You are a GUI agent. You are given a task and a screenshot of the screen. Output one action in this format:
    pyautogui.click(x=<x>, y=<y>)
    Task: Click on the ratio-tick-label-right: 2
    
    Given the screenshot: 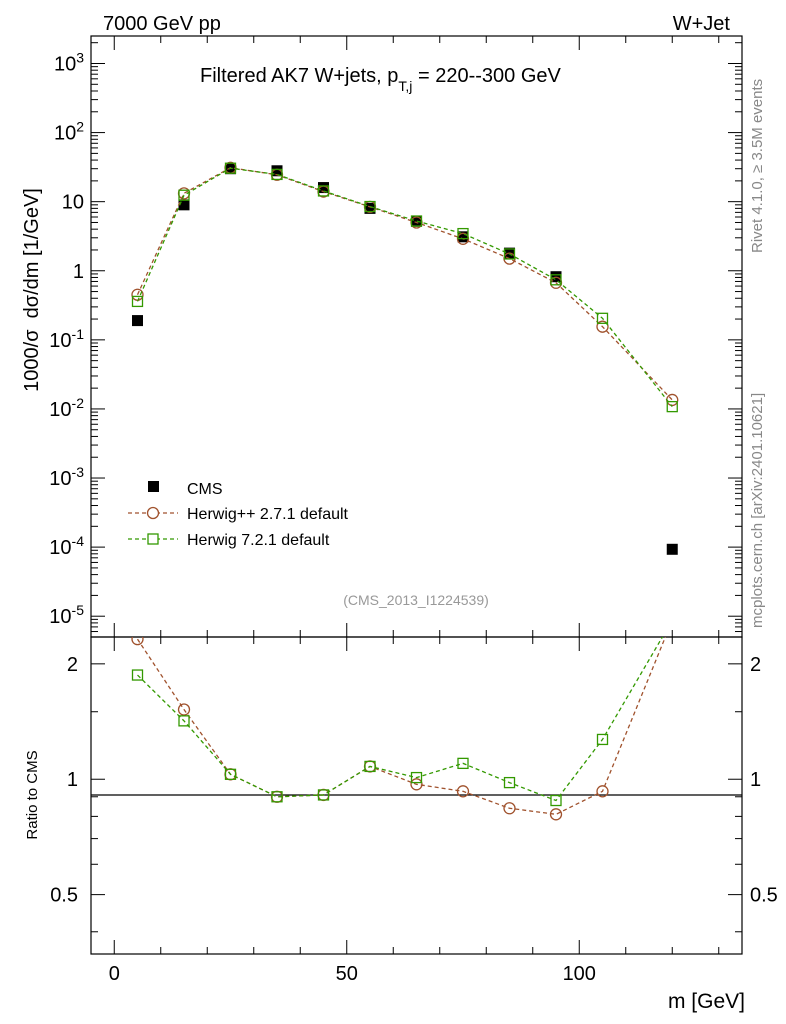 What is the action you would take?
    pyautogui.click(x=755, y=665)
    